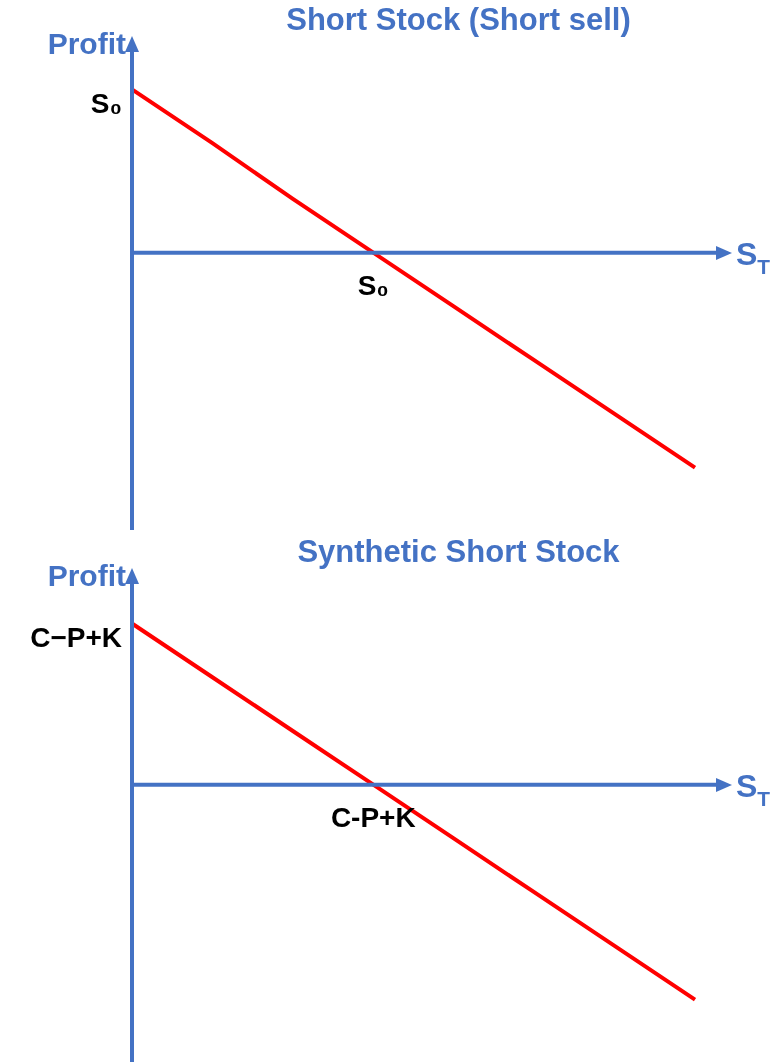  What do you see at coordinates (459, 551) in the screenshot?
I see `chart-title: Synthetic Short Stock` at bounding box center [459, 551].